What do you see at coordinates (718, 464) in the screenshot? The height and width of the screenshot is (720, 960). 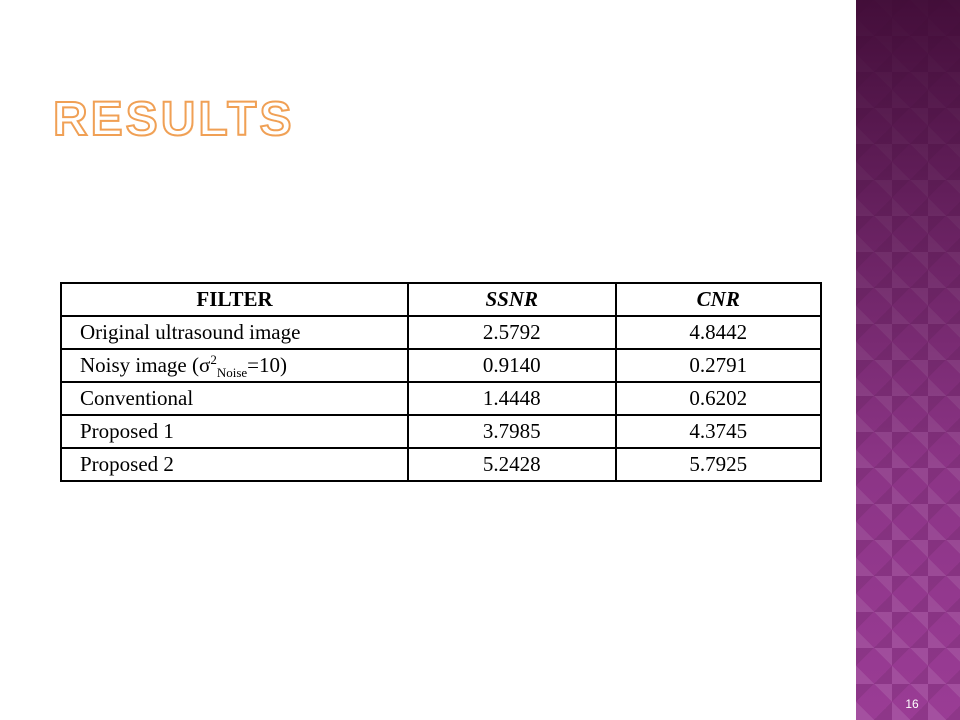 I see `cnr-cell: 5.7925` at bounding box center [718, 464].